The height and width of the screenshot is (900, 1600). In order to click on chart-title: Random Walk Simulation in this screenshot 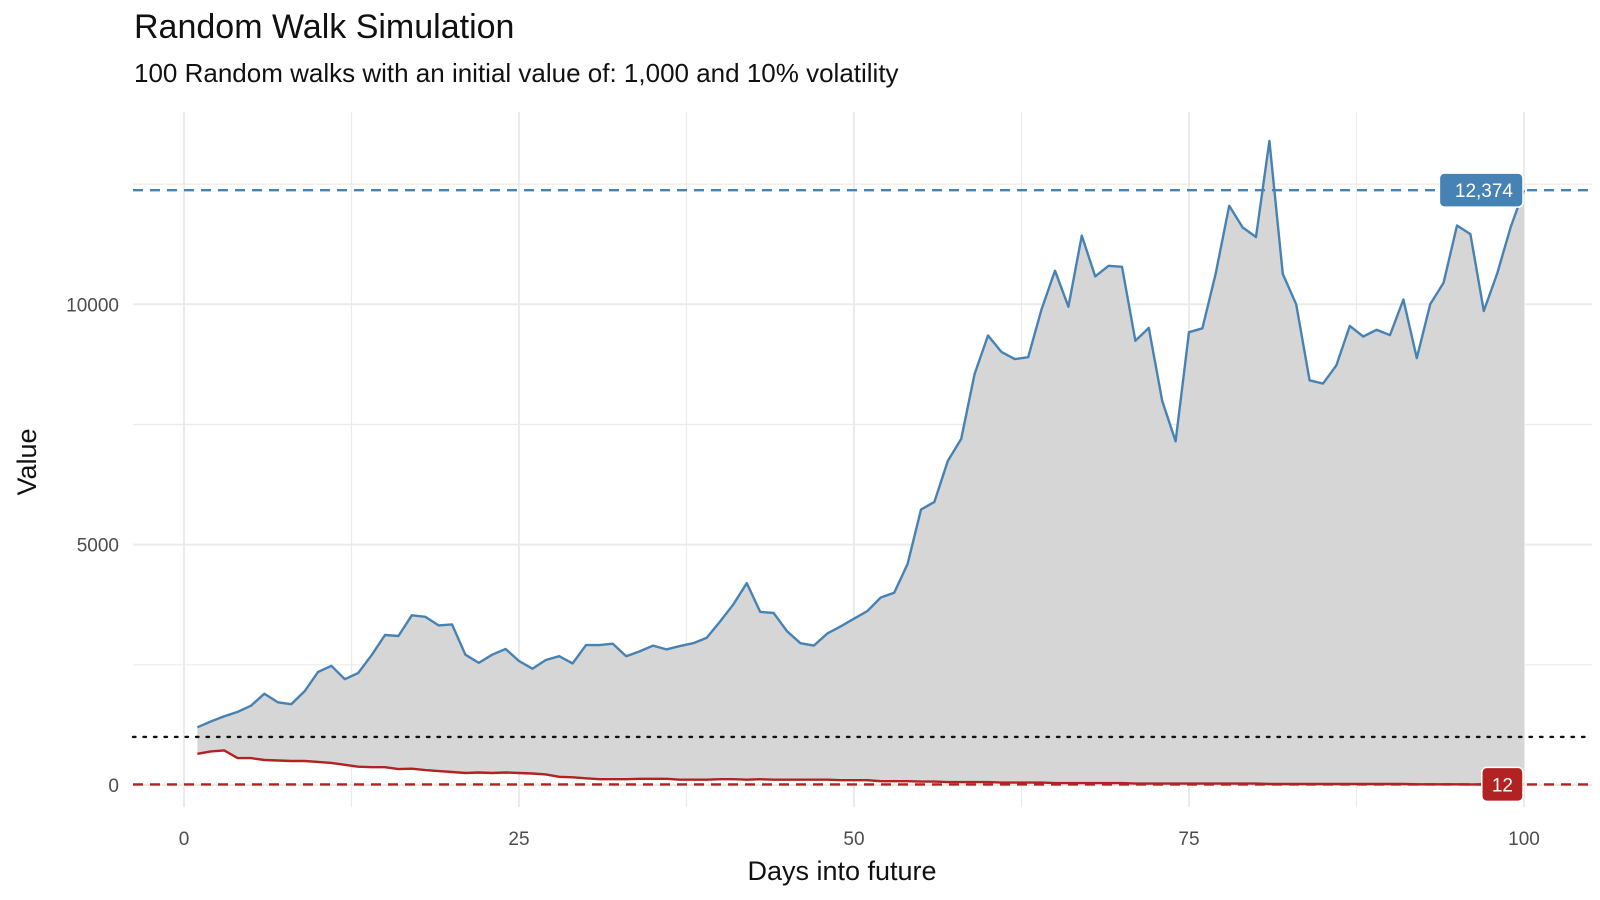, I will do `click(324, 27)`.